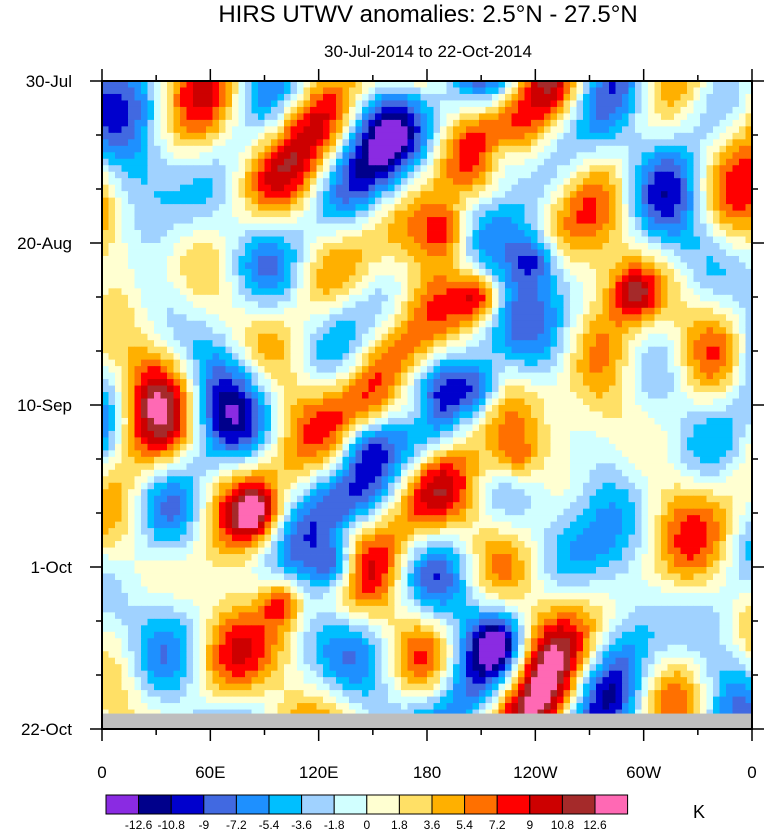 The height and width of the screenshot is (830, 770). I want to click on colorbar-label: -5.4, so click(269, 824).